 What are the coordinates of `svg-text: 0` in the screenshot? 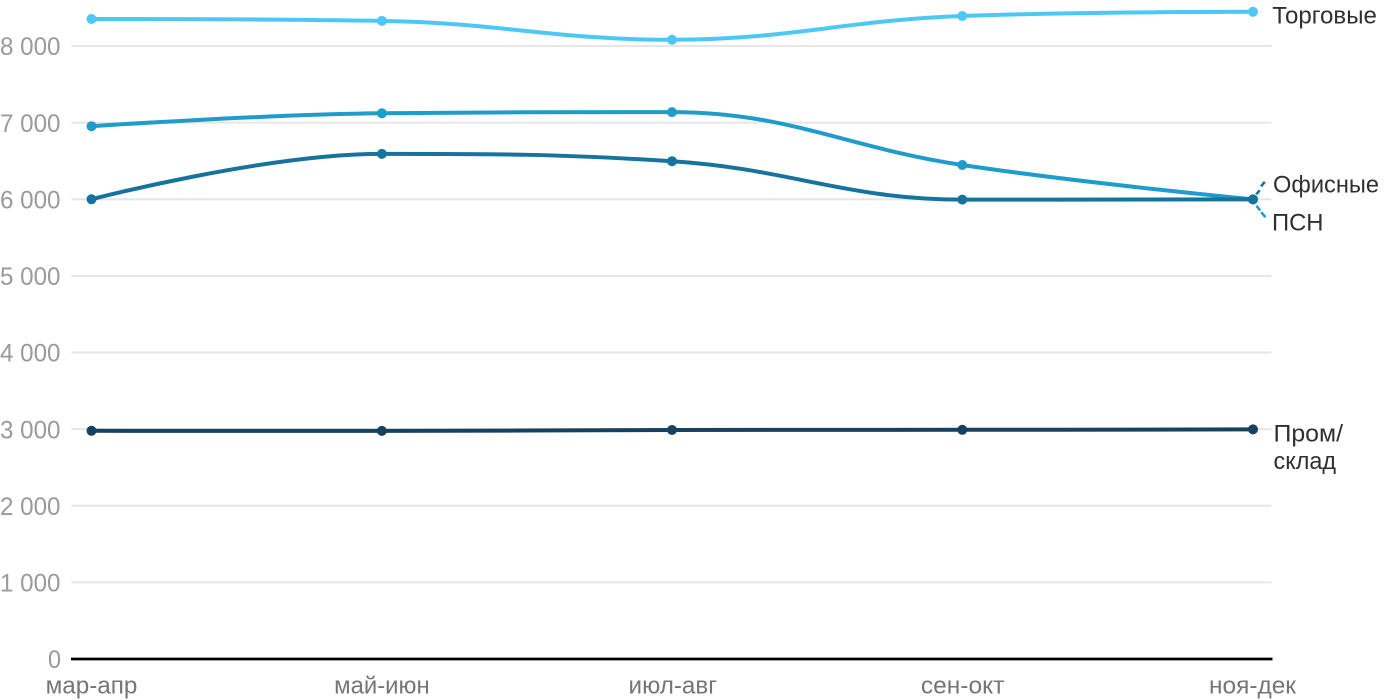 It's located at (54, 660).